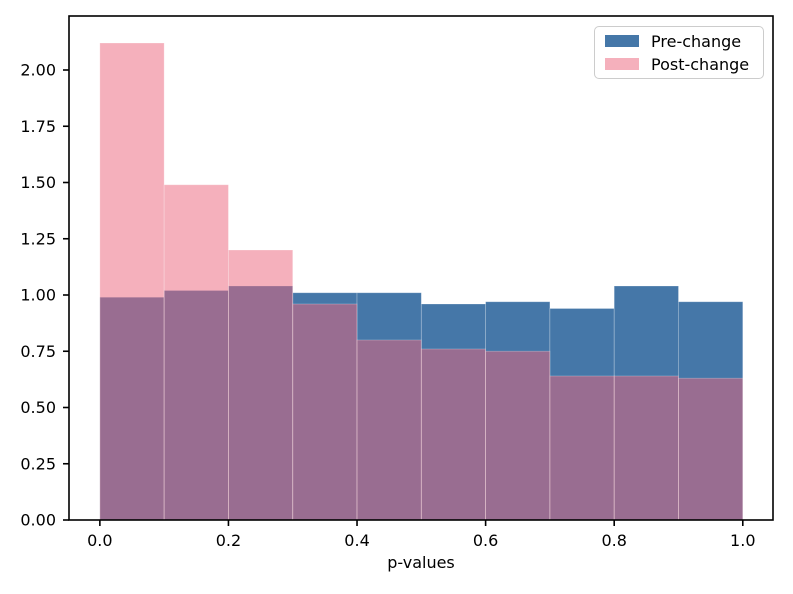  What do you see at coordinates (38, 126) in the screenshot?
I see `y-tick-label: 1.75` at bounding box center [38, 126].